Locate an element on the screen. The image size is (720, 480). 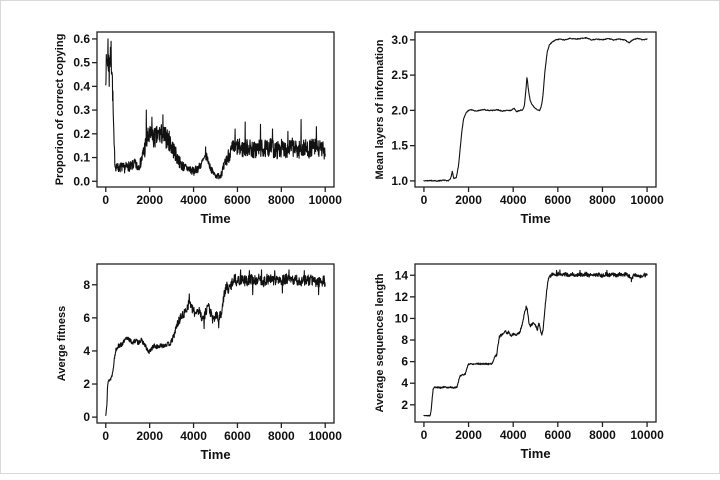
y-tick-label: 0.0 is located at coordinates (81, 181).